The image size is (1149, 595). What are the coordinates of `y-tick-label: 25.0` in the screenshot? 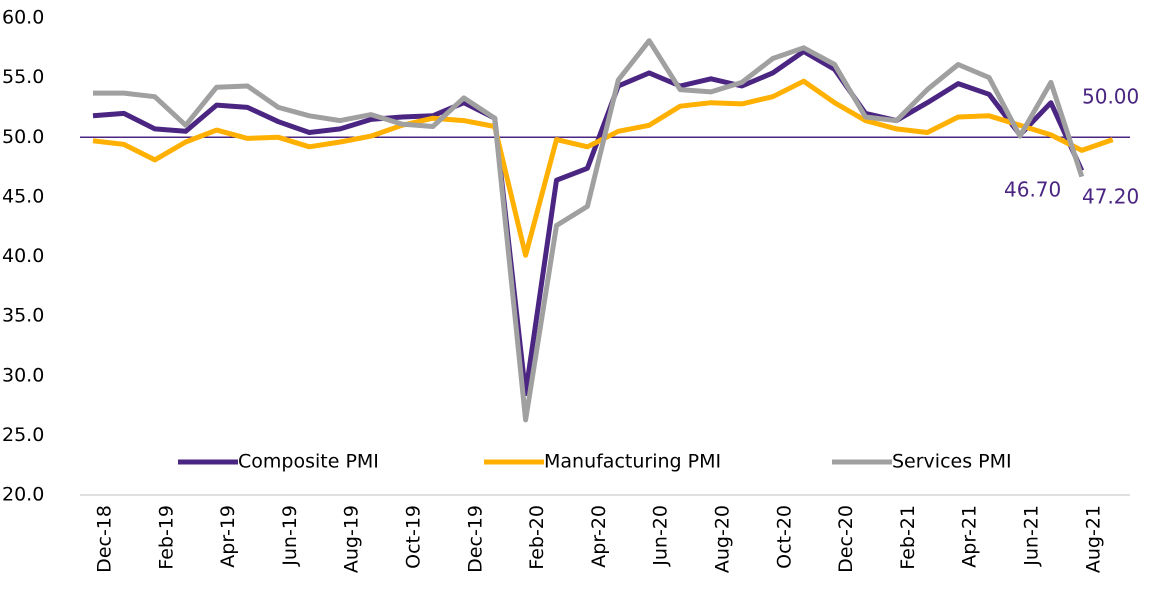 It's located at (23, 435).